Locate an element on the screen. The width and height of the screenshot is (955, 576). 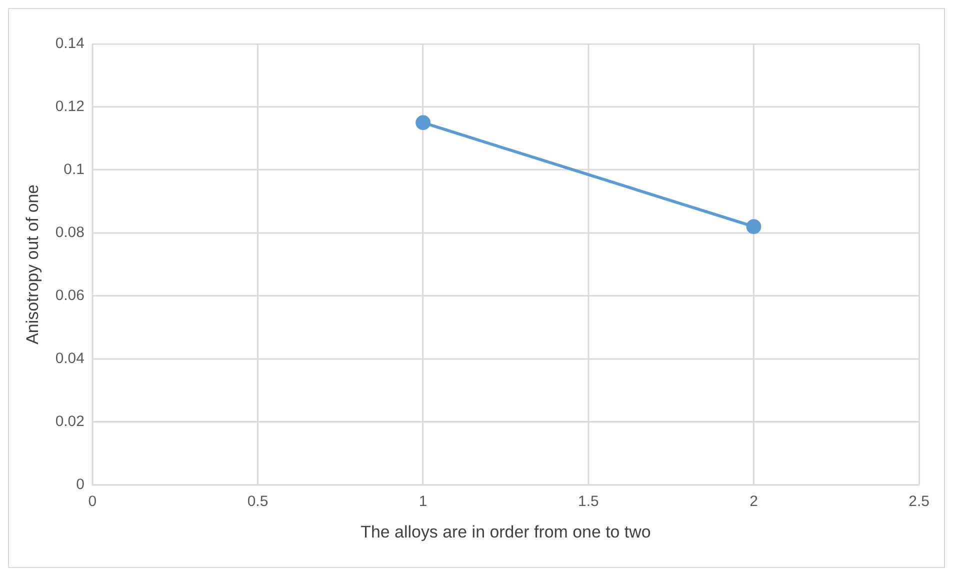
y-tick-label: 0.14 is located at coordinates (69, 43).